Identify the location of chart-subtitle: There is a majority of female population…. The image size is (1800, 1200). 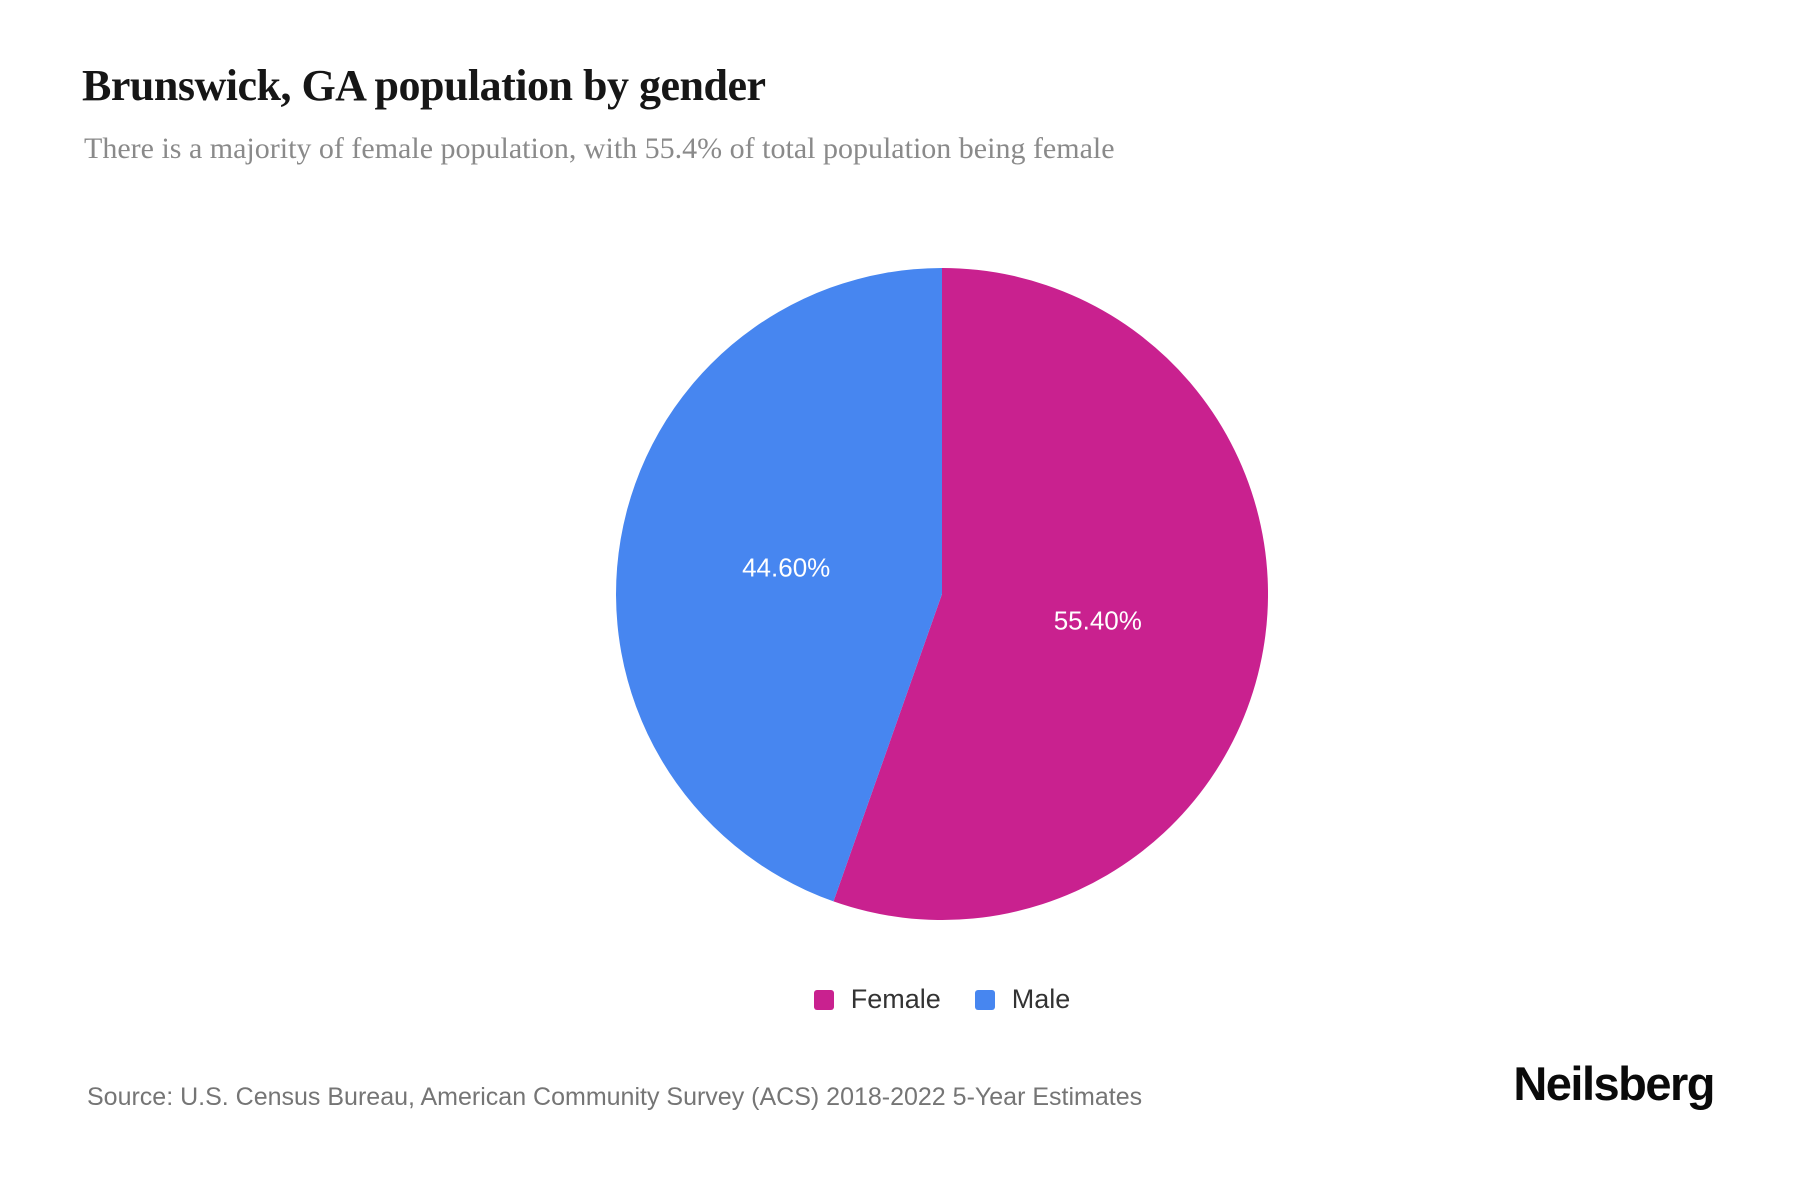
(599, 148).